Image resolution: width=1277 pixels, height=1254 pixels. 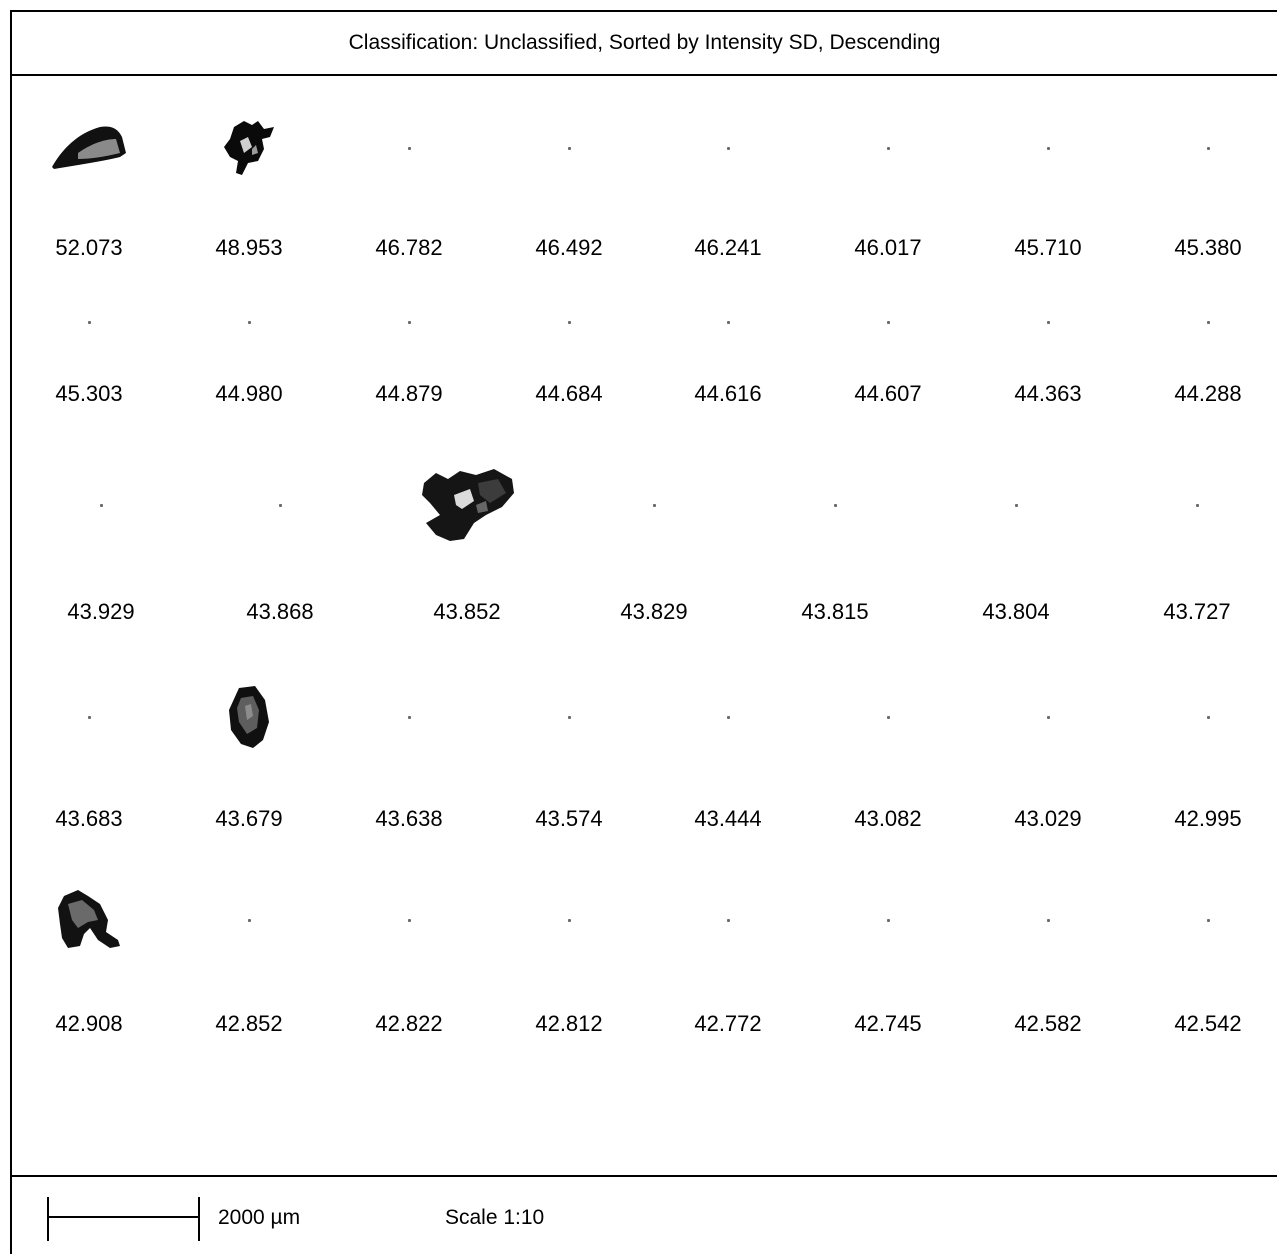 What do you see at coordinates (1208, 1023) in the screenshot?
I see `intensity-sd-value: 42.542` at bounding box center [1208, 1023].